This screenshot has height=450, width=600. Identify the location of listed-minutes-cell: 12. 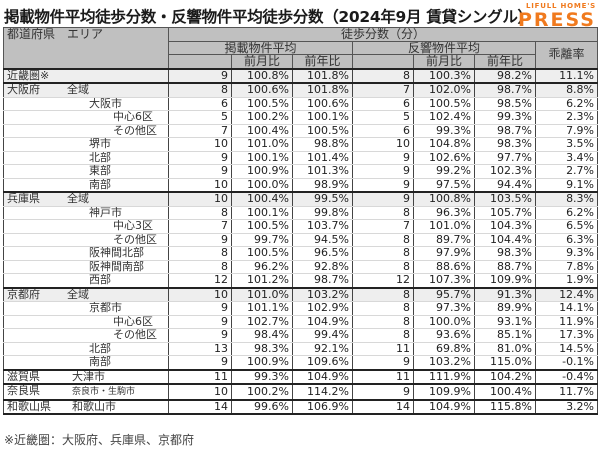
(200, 280).